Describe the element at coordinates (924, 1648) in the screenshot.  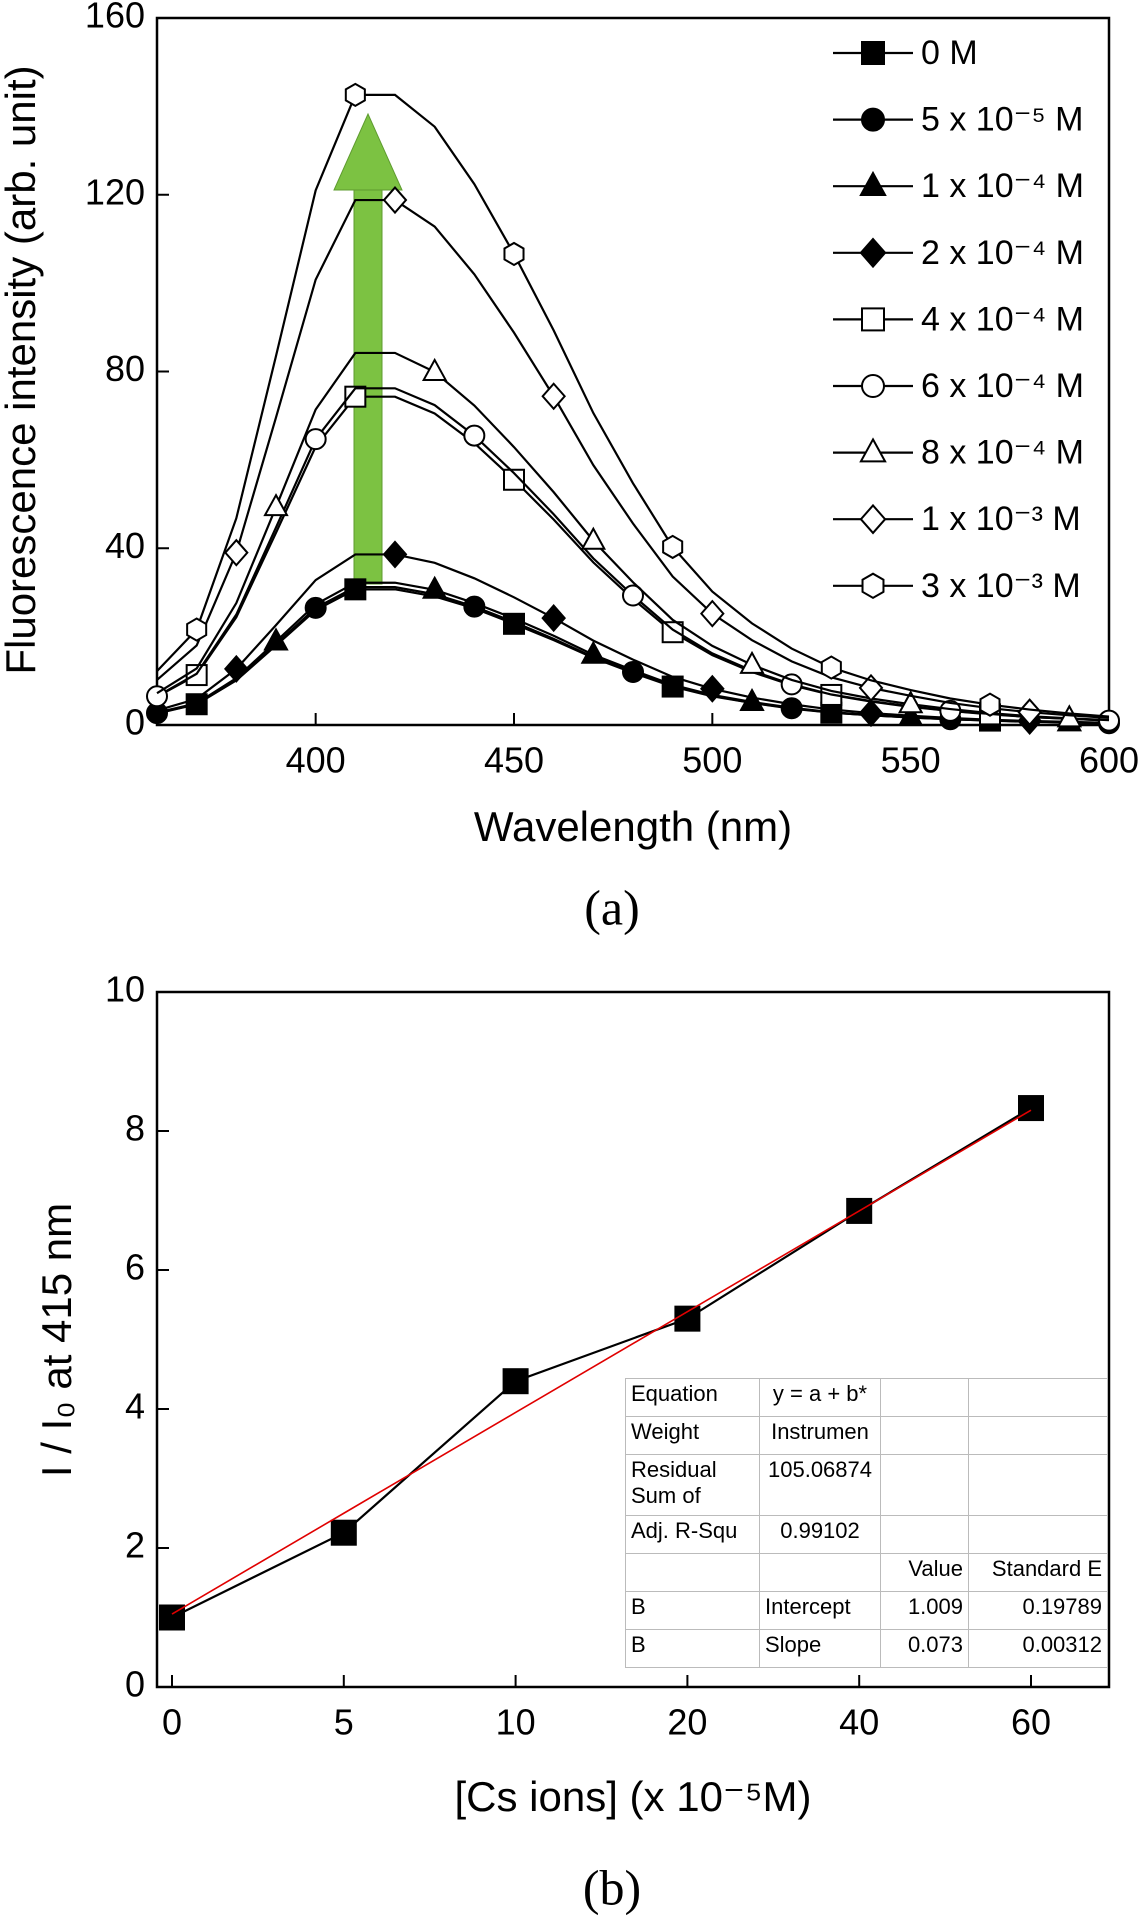
I see `table-cell: 0.073` at that location.